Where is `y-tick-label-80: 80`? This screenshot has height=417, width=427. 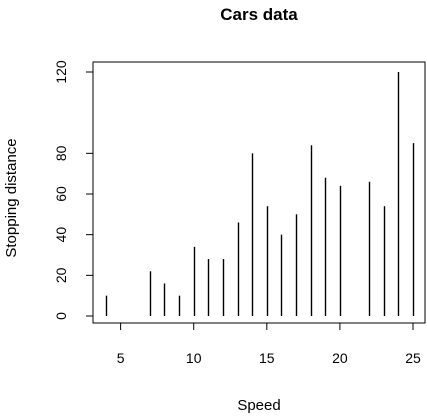
y-tick-label-80: 80 is located at coordinates (61, 153).